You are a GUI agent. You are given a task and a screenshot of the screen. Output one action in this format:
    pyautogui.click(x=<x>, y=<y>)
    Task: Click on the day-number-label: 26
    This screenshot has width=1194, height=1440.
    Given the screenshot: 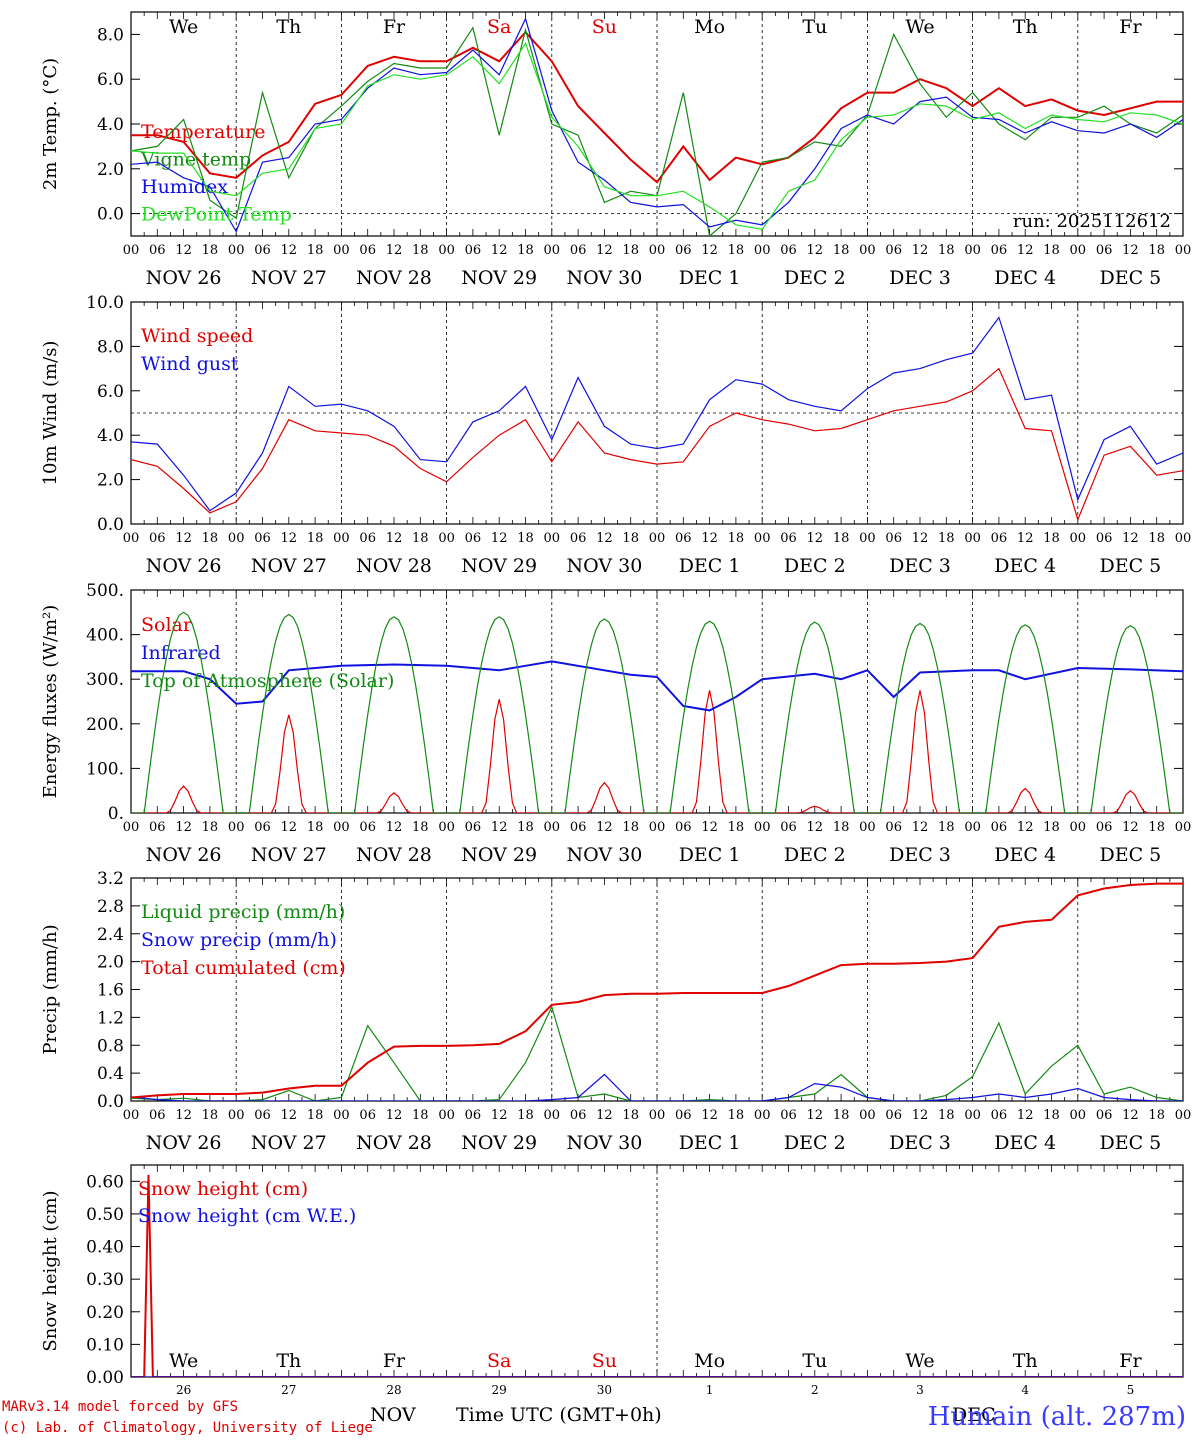 What is the action you would take?
    pyautogui.click(x=183, y=1390)
    